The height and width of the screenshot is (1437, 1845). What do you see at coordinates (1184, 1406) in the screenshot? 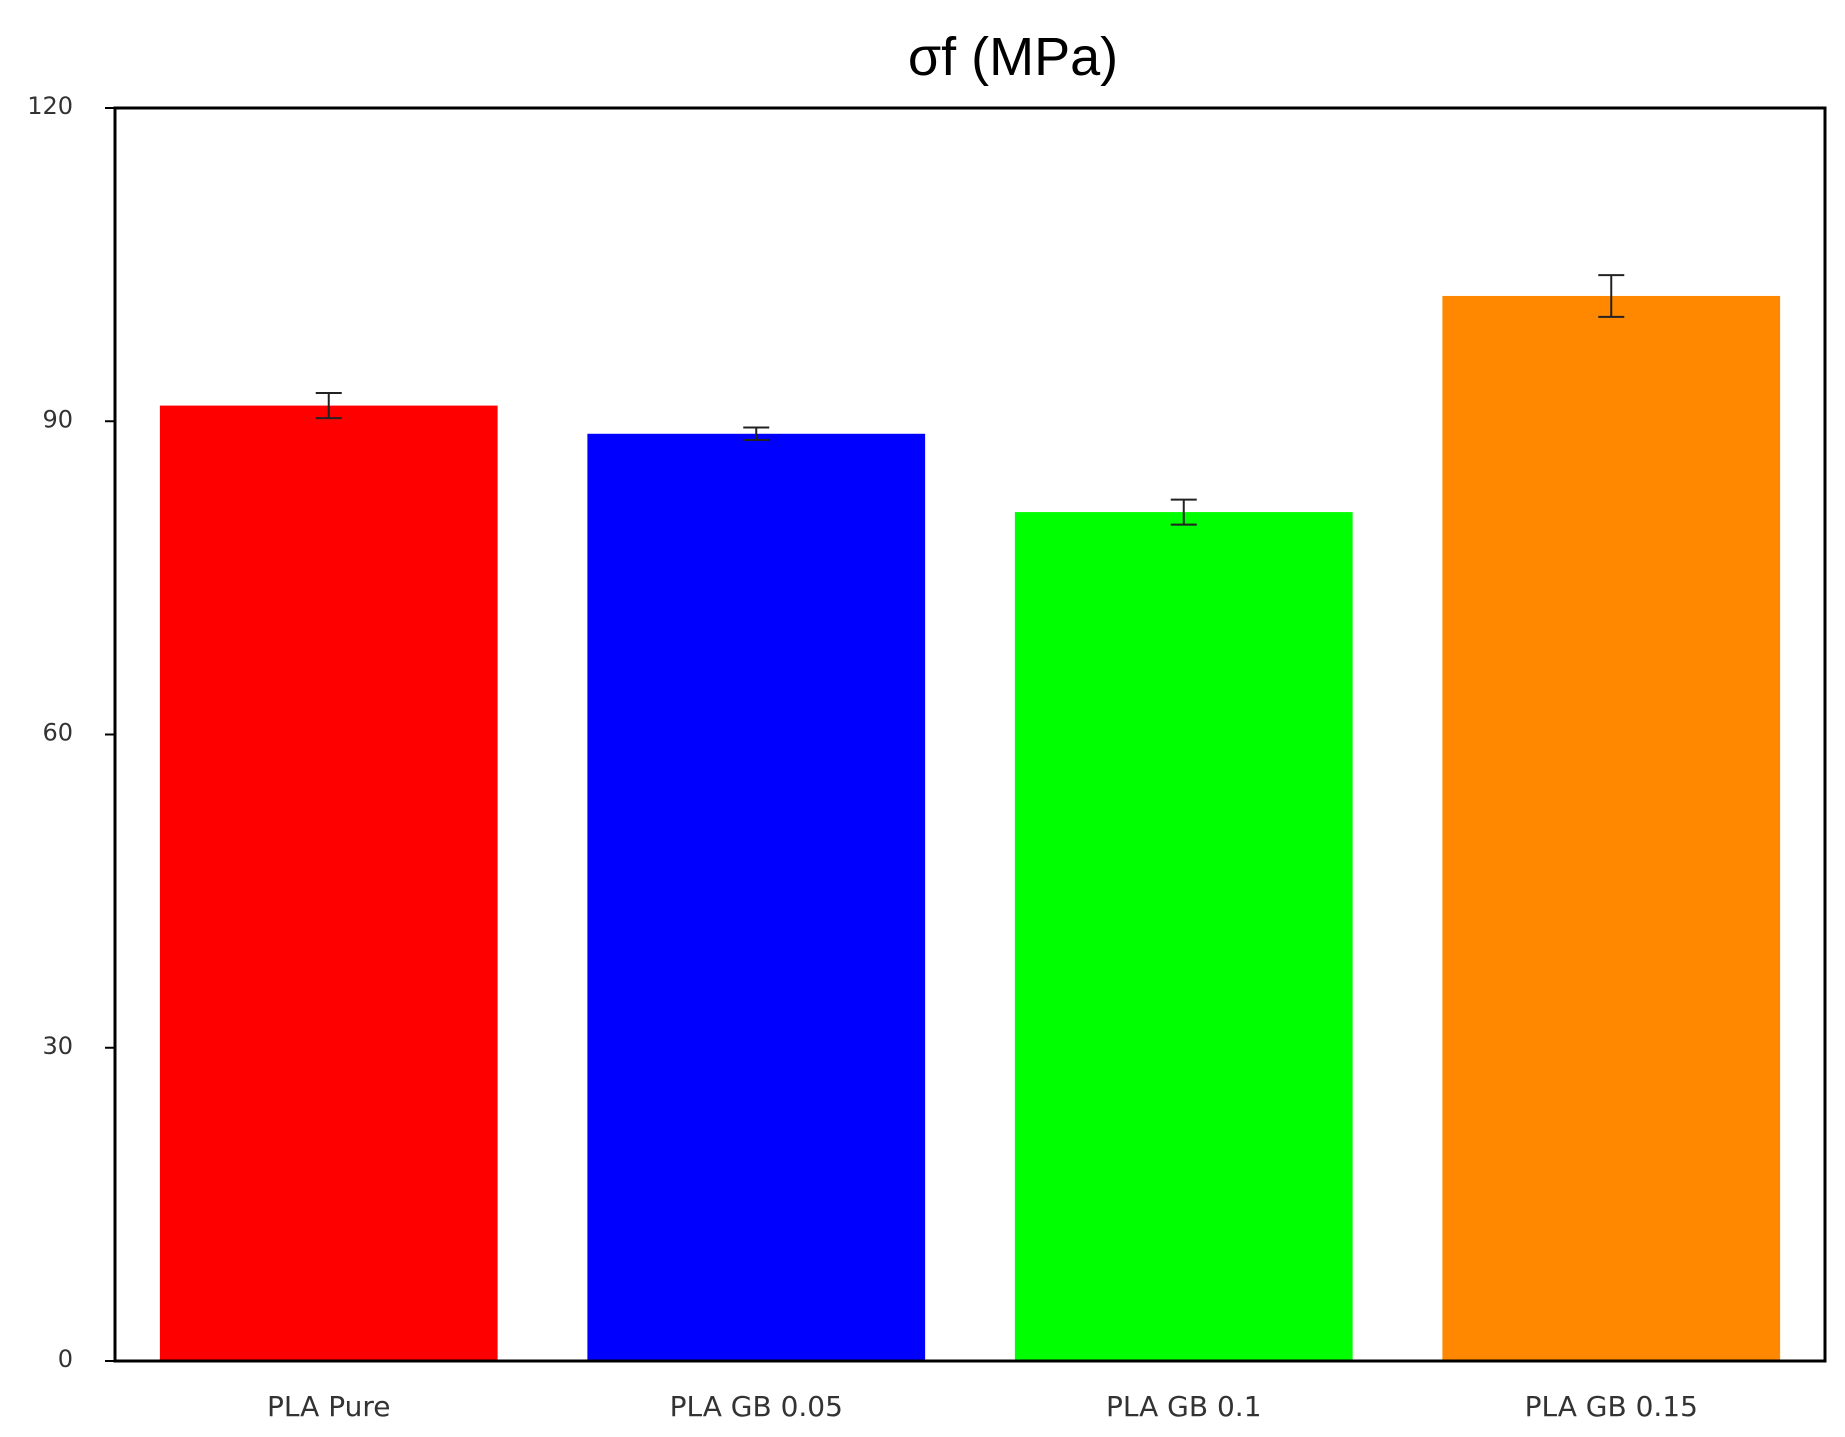
I see `x-tick-label: PLA GB 0.1` at bounding box center [1184, 1406].